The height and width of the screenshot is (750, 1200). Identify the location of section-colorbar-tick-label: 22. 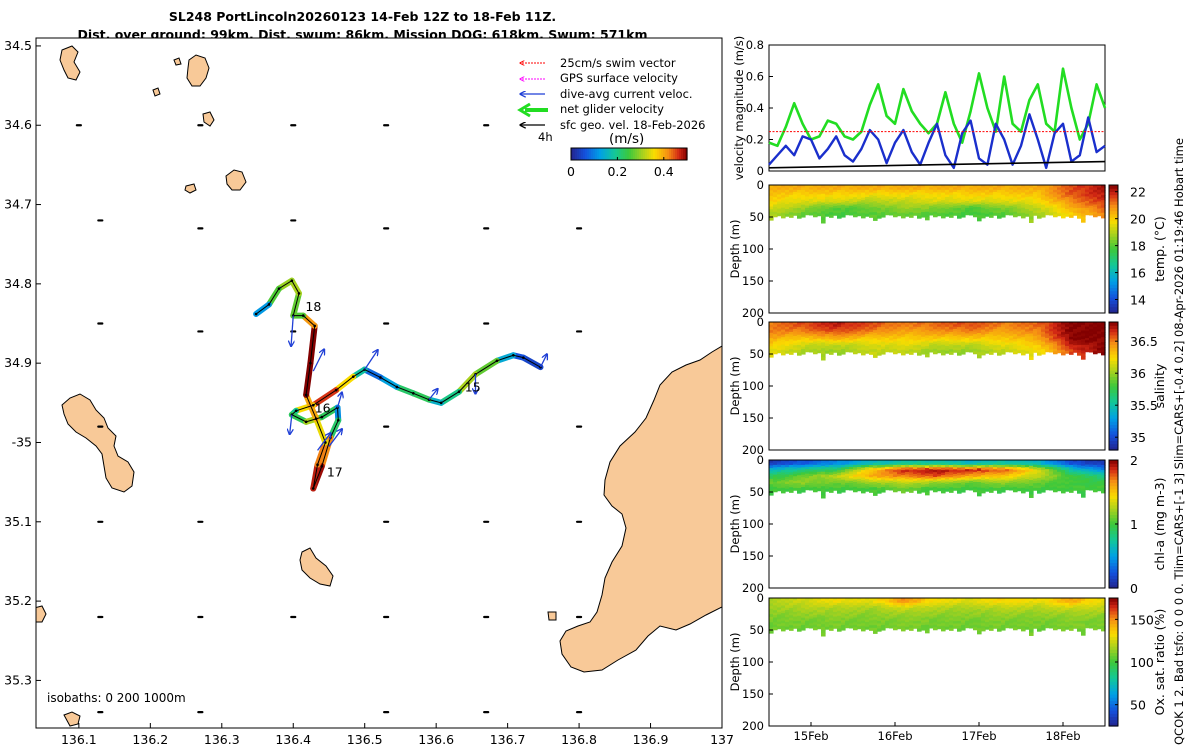
(1138, 192).